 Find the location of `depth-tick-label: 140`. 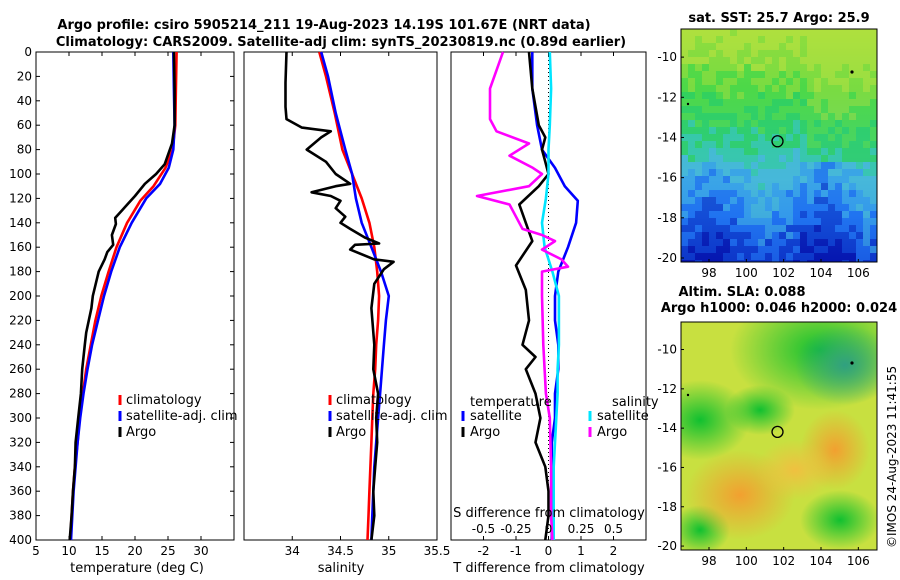

depth-tick-label: 140 is located at coordinates (20, 223).